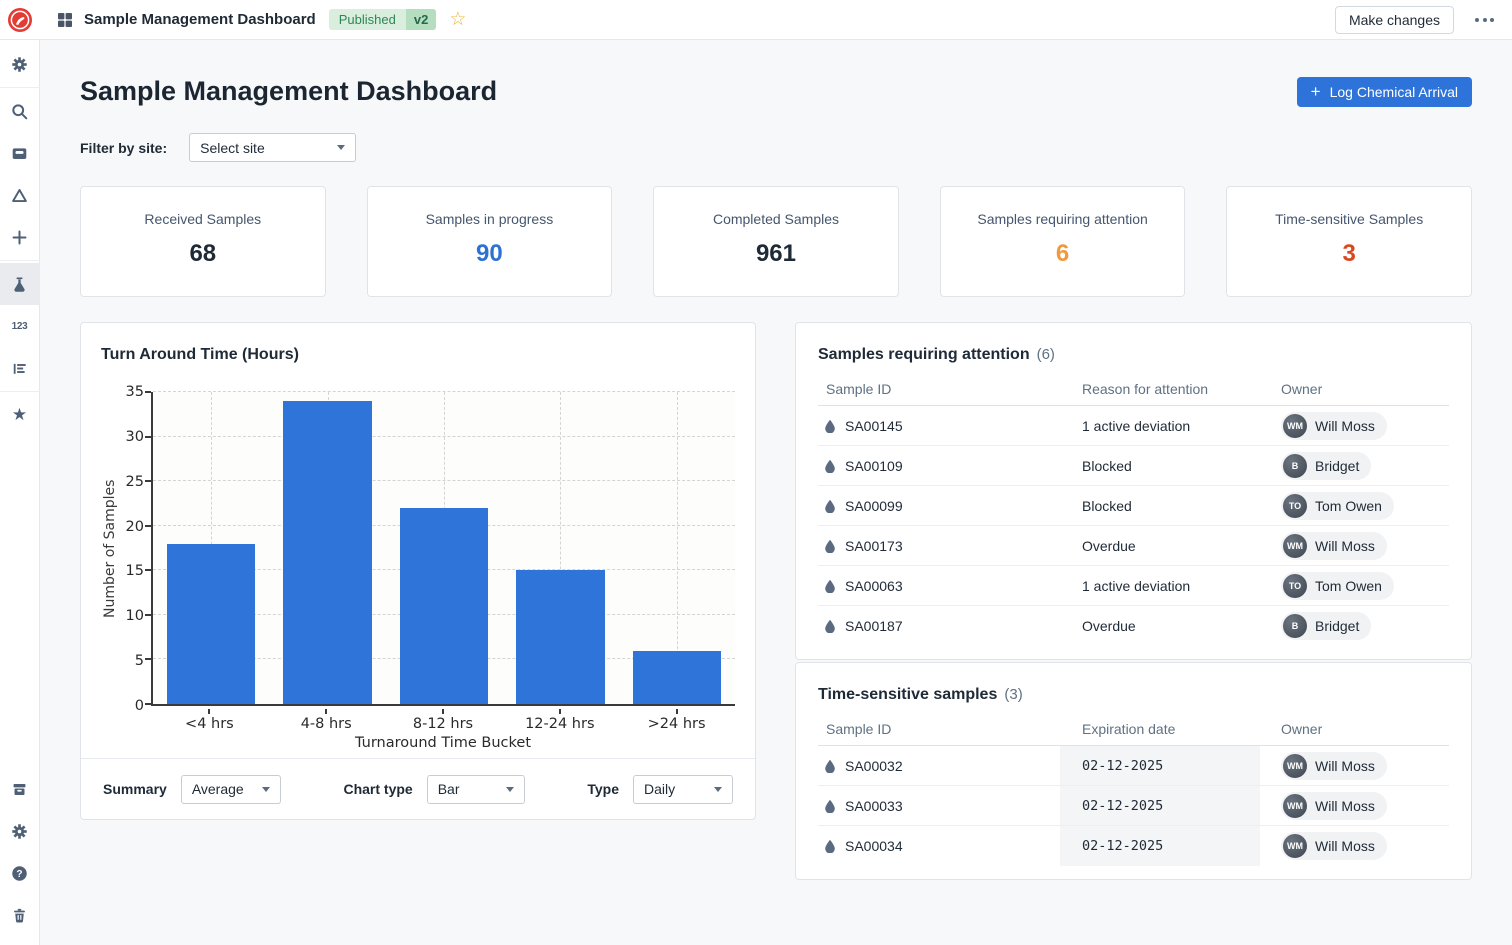  What do you see at coordinates (1062, 253) in the screenshot?
I see `stat-value: 6` at bounding box center [1062, 253].